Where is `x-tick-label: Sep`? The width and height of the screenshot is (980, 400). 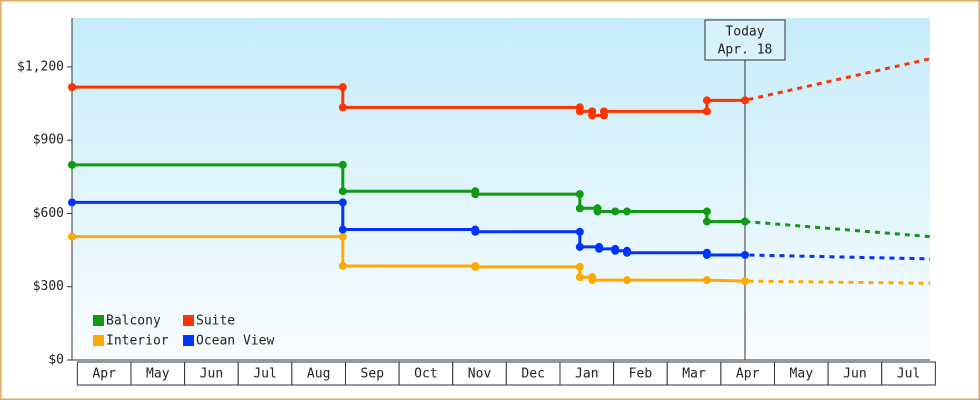
x-tick-label: Sep is located at coordinates (373, 374).